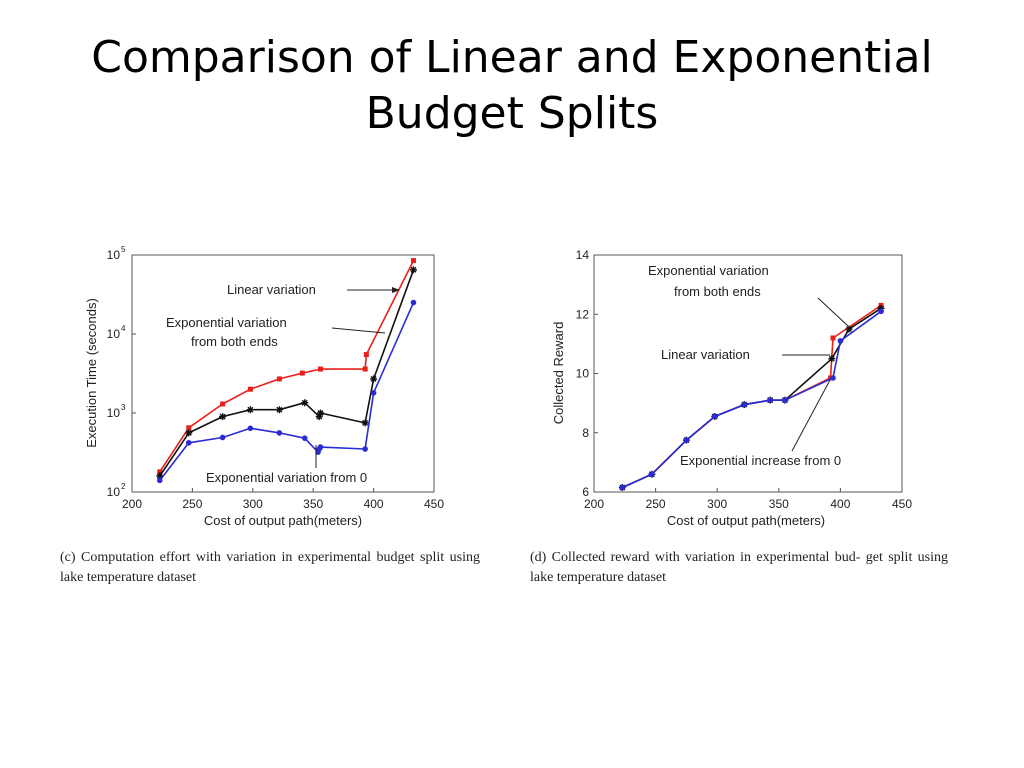 This screenshot has height=768, width=1024. I want to click on y-tick-label: 8, so click(585, 433).